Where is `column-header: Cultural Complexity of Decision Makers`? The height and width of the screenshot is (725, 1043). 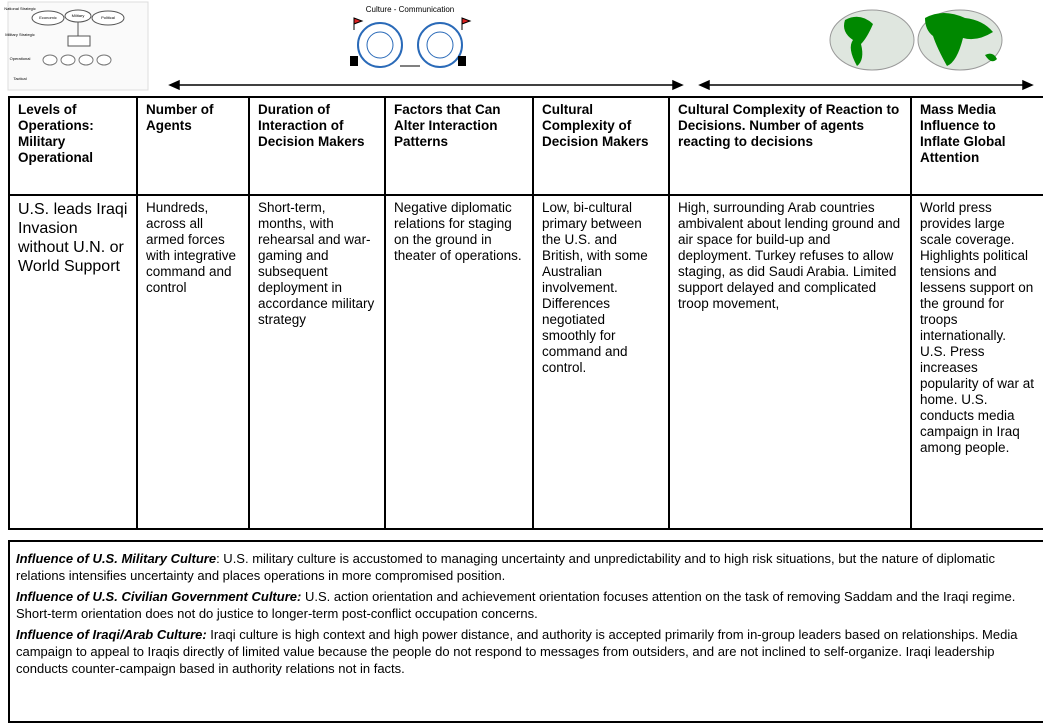
column-header: Cultural Complexity of Decision Makers is located at coordinates (601, 146).